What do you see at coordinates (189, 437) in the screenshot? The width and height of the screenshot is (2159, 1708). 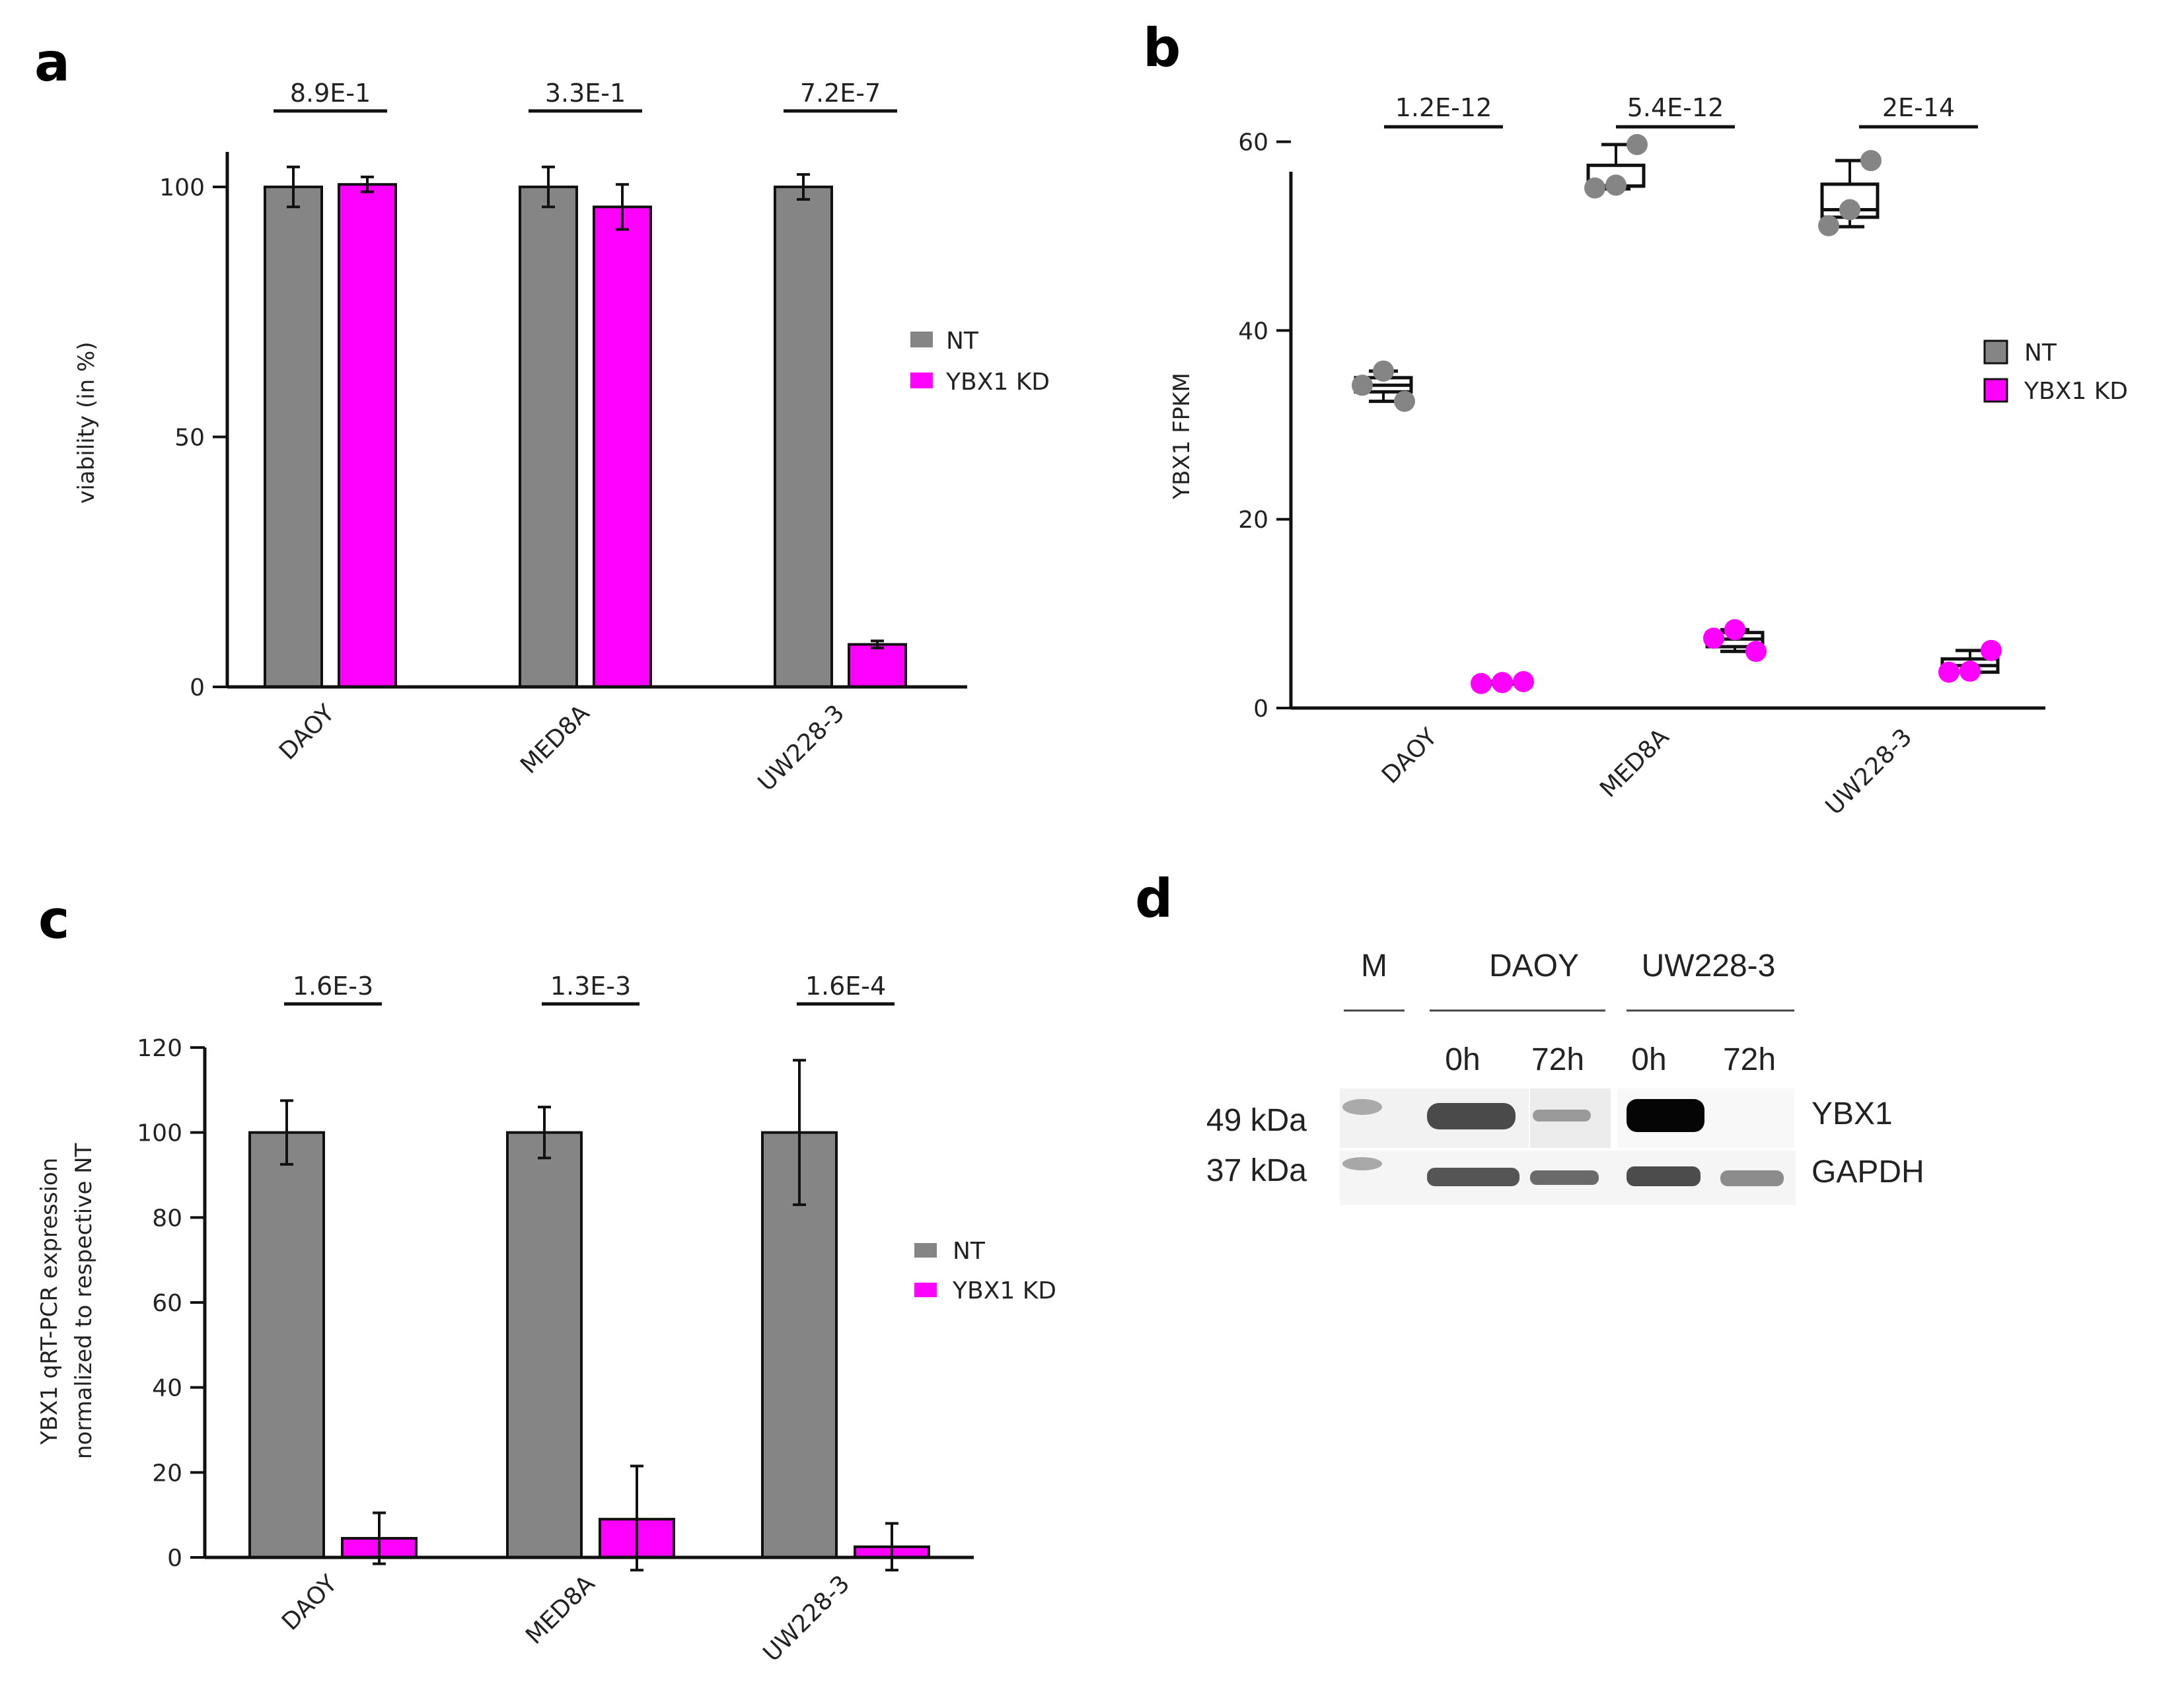 I see `y-tick-label: 50` at bounding box center [189, 437].